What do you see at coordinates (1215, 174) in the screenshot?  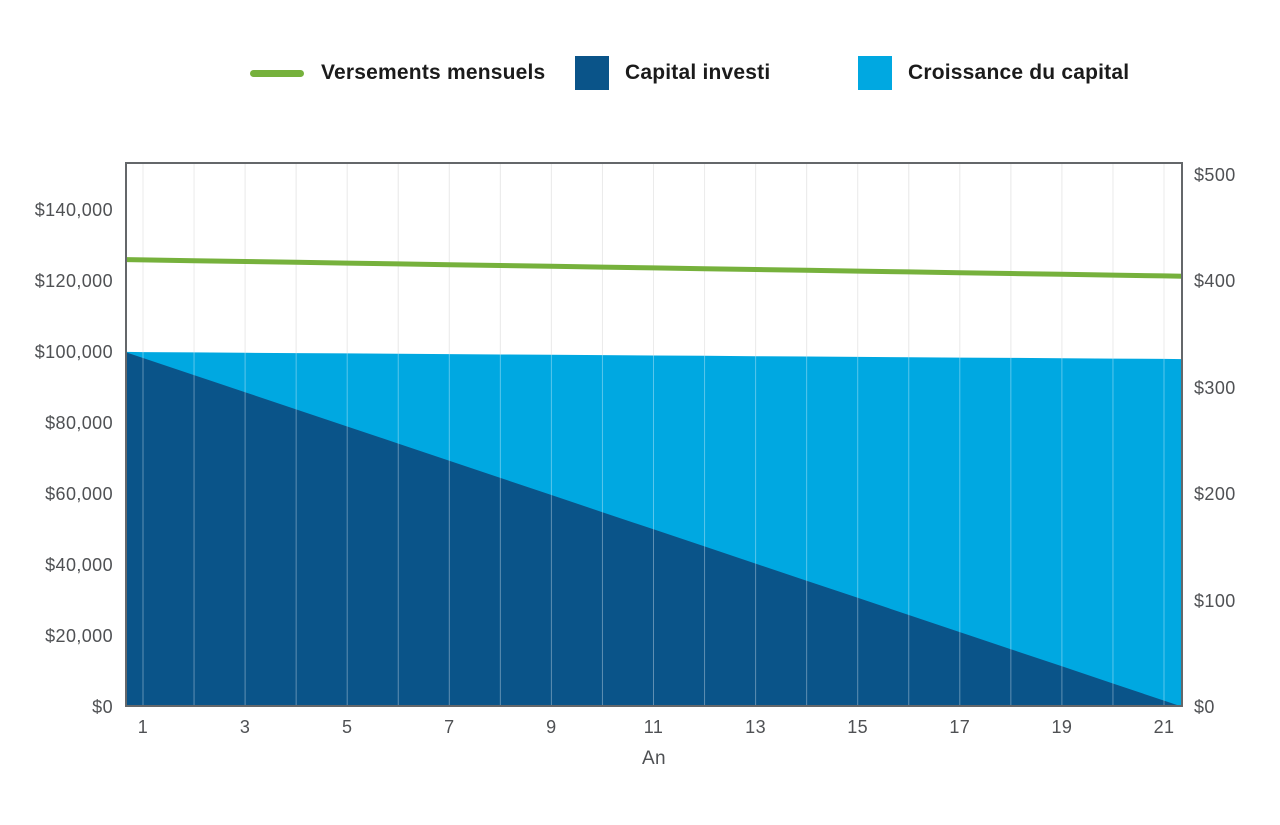 I see `y-axis-right-tick-label: $500` at bounding box center [1215, 174].